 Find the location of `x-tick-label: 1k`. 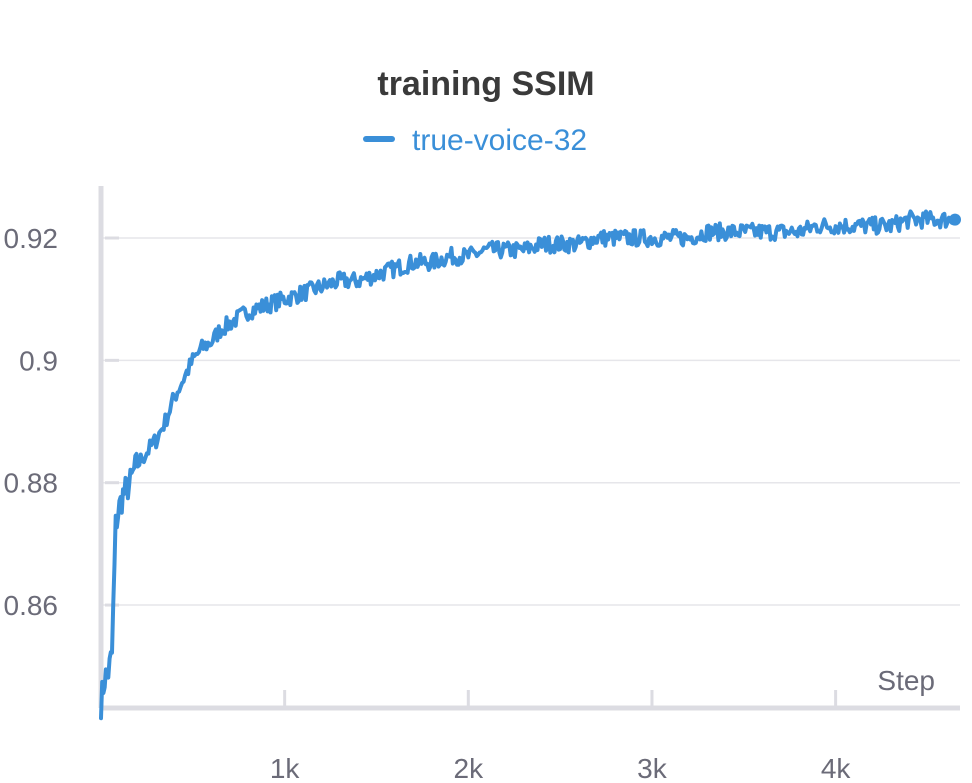

x-tick-label: 1k is located at coordinates (285, 768).